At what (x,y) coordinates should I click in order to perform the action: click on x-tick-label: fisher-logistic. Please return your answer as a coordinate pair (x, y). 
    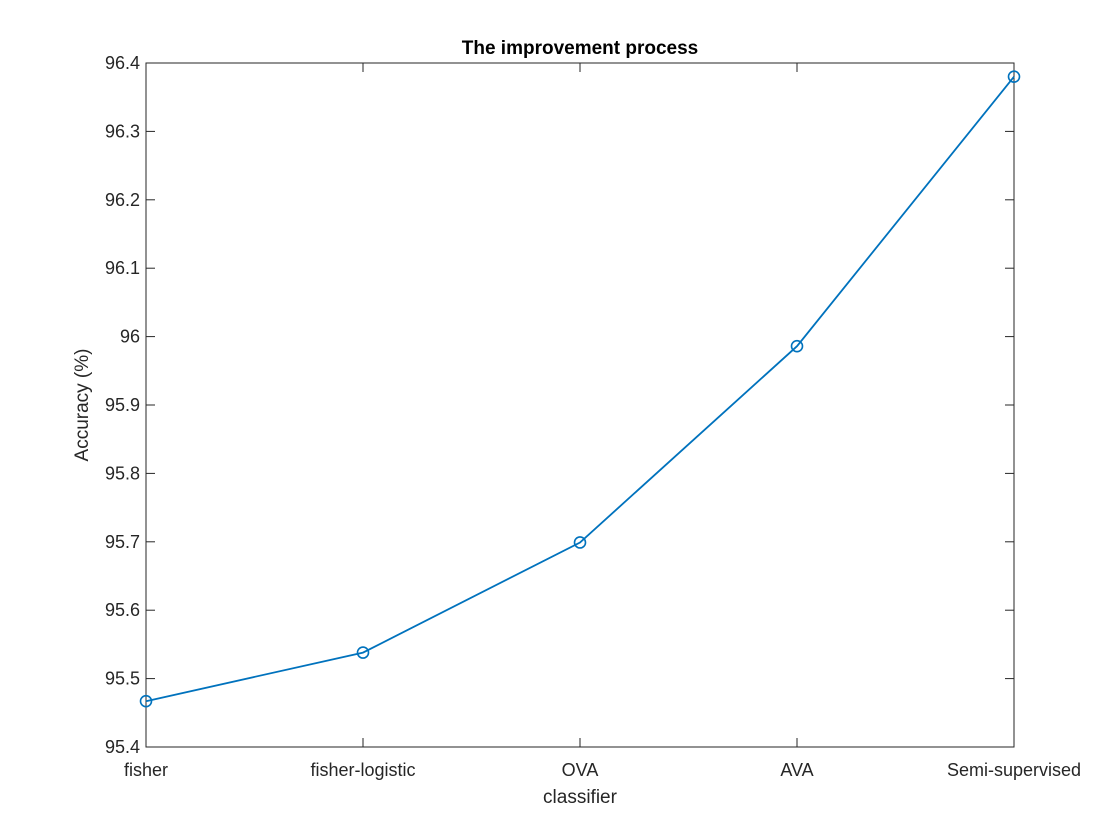
    Looking at the image, I should click on (362, 770).